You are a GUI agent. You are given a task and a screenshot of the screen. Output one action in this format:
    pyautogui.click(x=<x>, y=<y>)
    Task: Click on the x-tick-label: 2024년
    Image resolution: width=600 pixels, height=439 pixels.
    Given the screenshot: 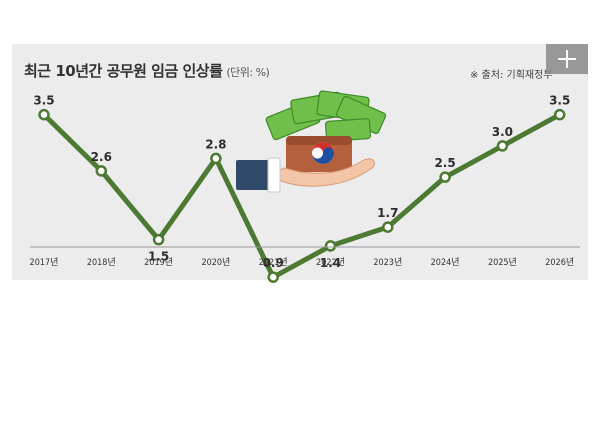 What is the action you would take?
    pyautogui.click(x=445, y=262)
    